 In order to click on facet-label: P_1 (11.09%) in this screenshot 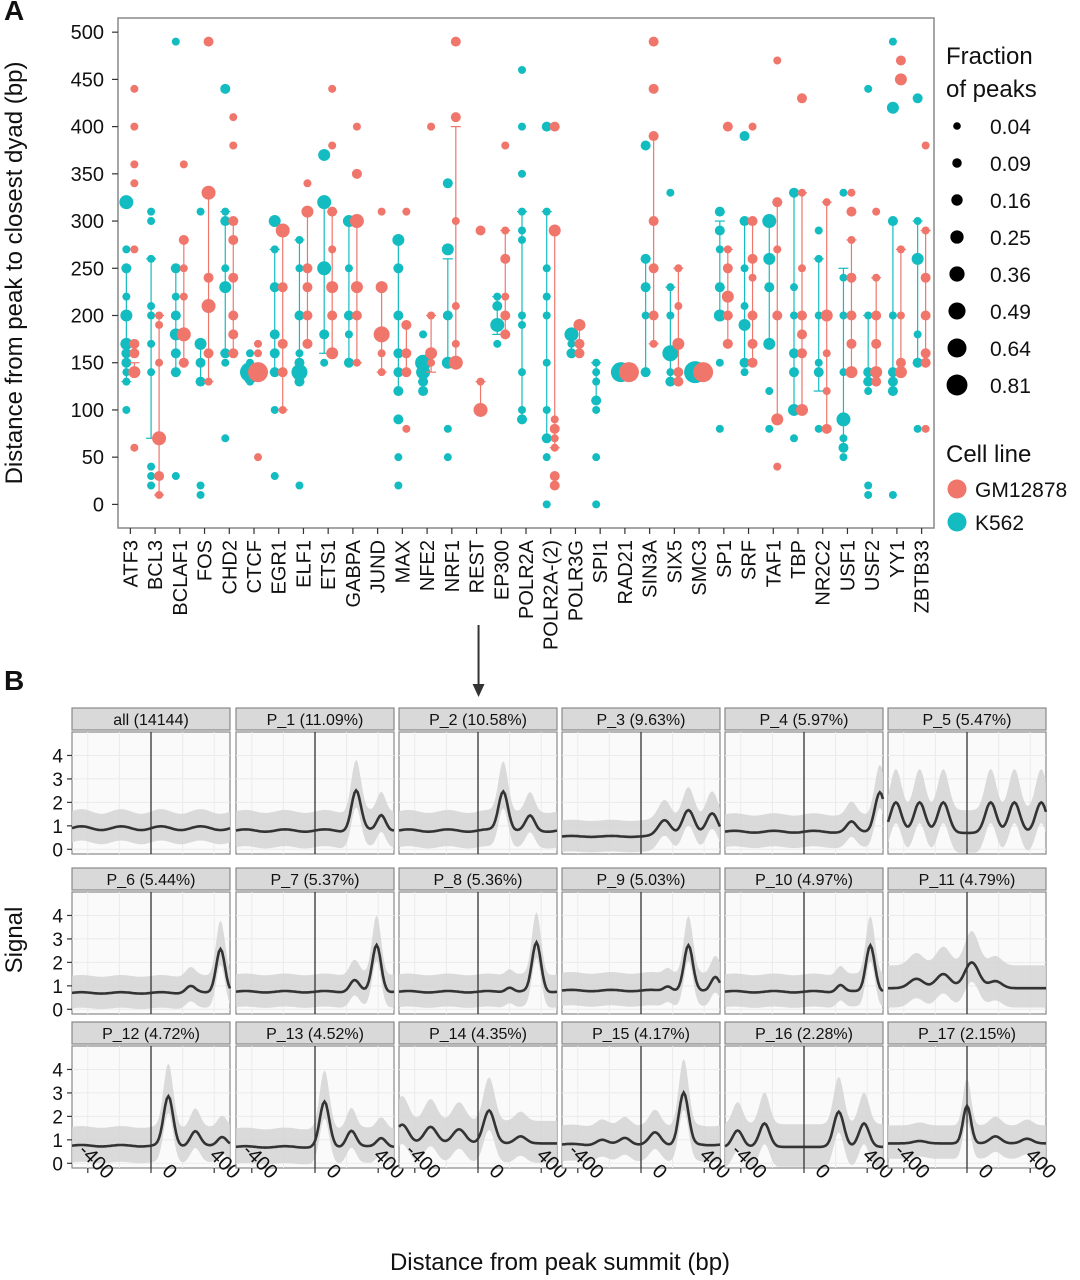, I will do `click(315, 720)`.